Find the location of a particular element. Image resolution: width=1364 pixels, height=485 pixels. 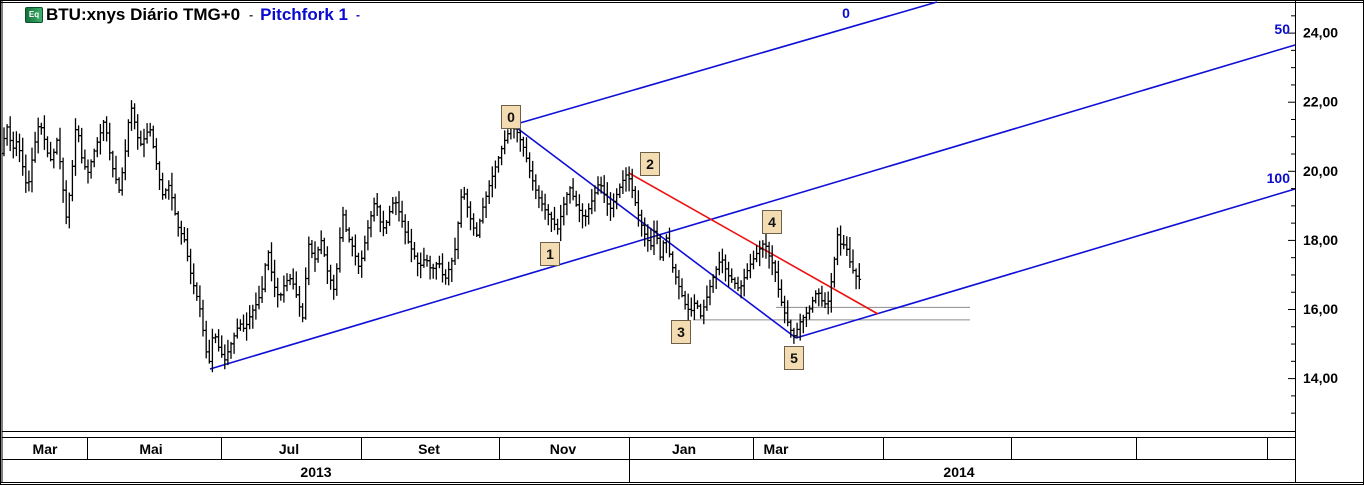

chart-titlebar: Eq BTU:xnys Diário TMG+0 - Pitchfork 1 - is located at coordinates (196, 15).